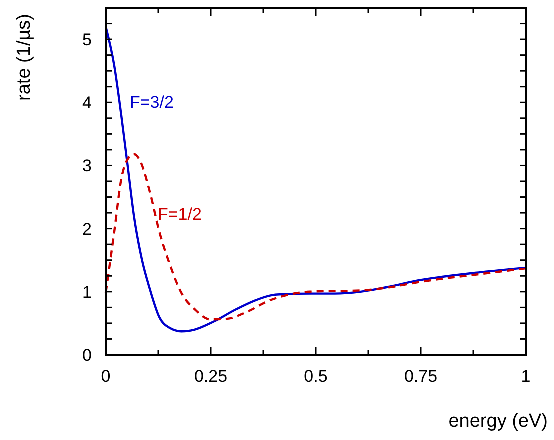  What do you see at coordinates (211, 376) in the screenshot?
I see `x-tick-label: 0.25` at bounding box center [211, 376].